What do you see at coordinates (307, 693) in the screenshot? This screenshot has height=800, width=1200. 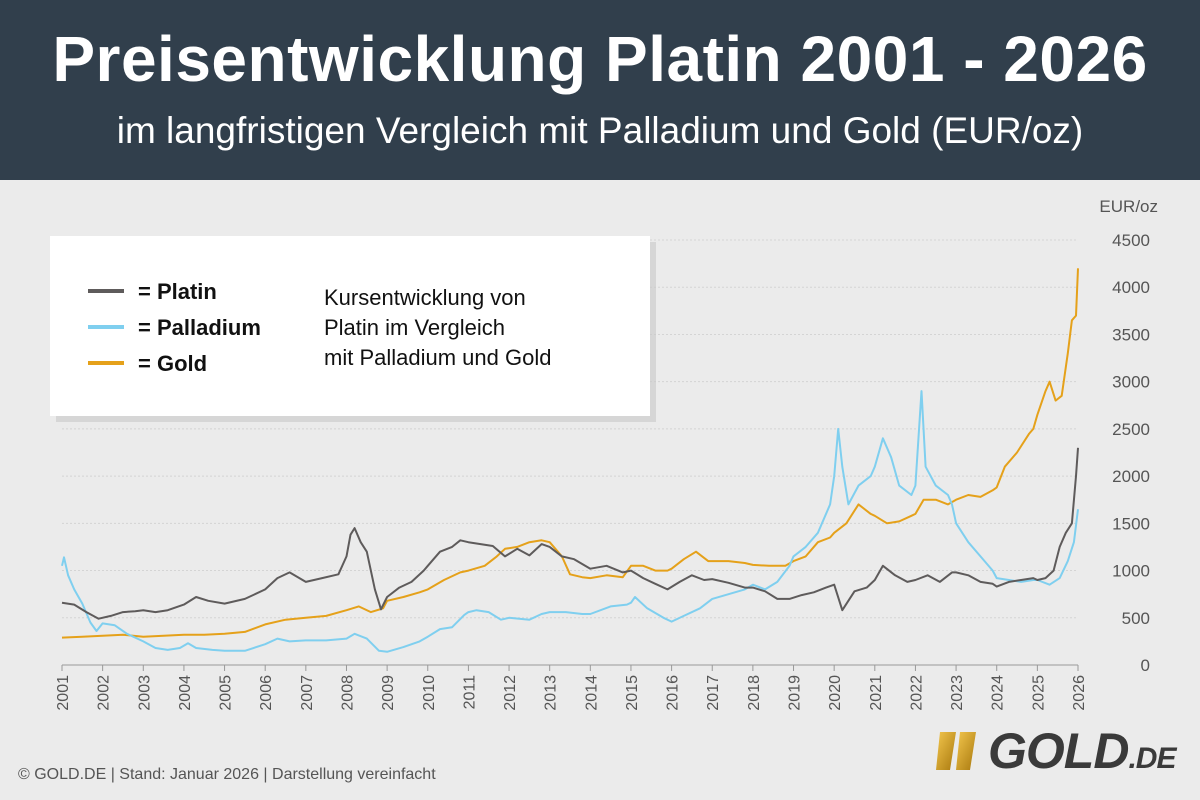 I see `x-tick-label: 2007` at bounding box center [307, 693].